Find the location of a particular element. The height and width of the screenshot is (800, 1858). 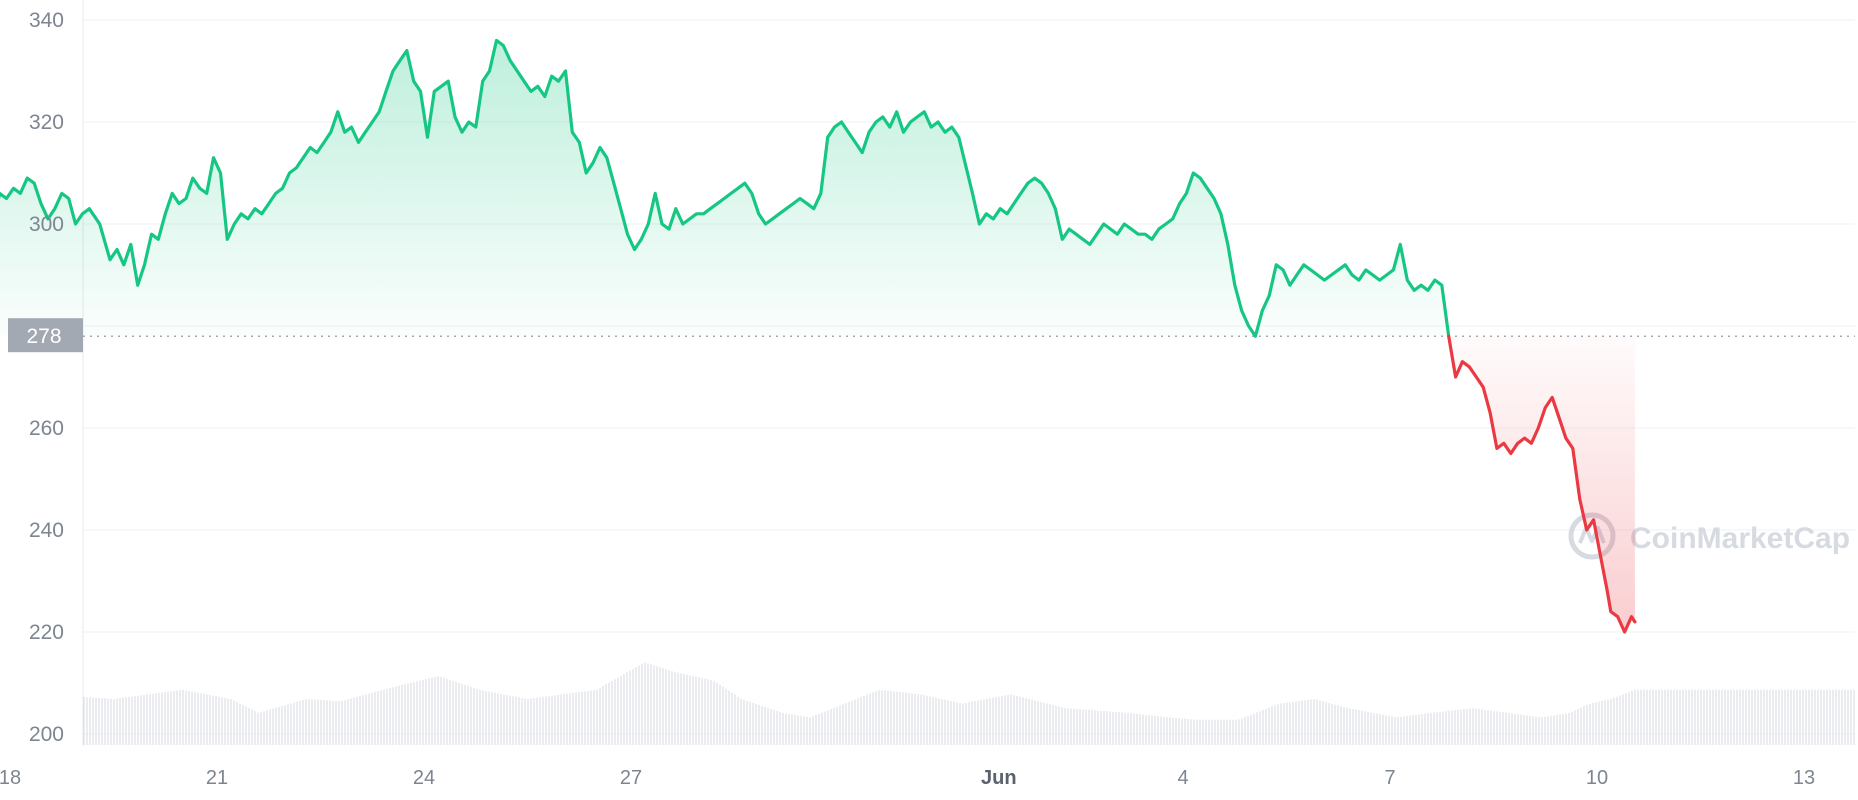

reference-badge-label: 278 is located at coordinates (43, 336).